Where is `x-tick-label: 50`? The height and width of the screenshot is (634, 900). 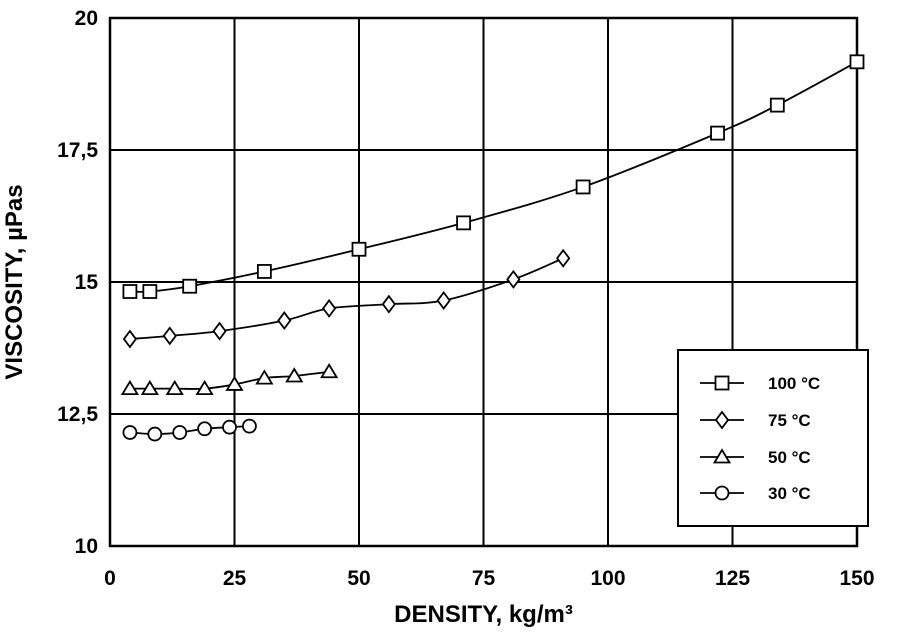 x-tick-label: 50 is located at coordinates (358, 578).